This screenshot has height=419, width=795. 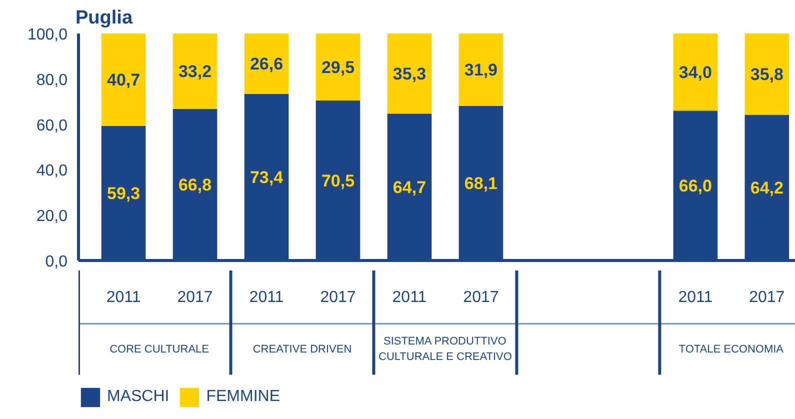 I want to click on data-label: 35,3, so click(x=409, y=74).